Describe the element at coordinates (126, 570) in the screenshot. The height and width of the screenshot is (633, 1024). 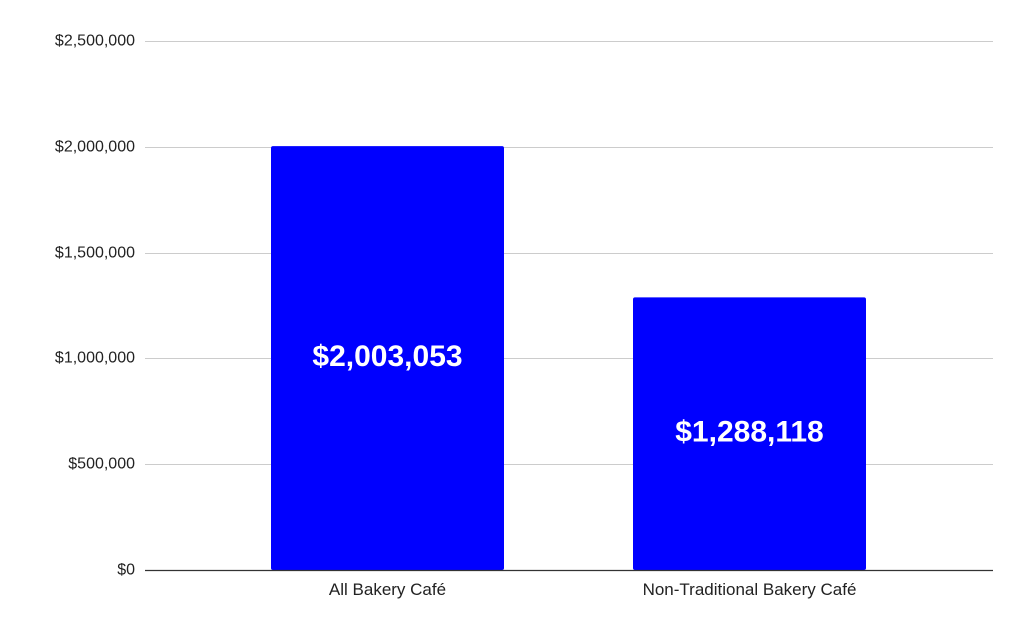
I see `y-tick-label: $0` at that location.